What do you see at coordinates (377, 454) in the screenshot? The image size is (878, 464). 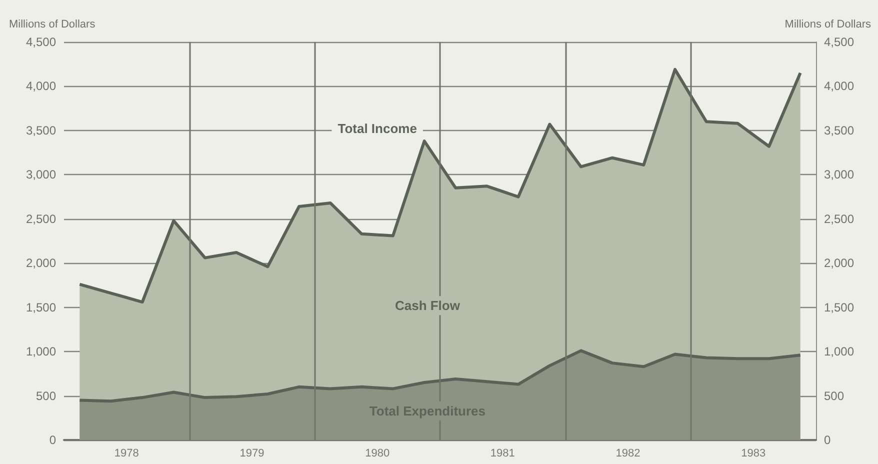 I see `x-tick-label: 1980` at bounding box center [377, 454].